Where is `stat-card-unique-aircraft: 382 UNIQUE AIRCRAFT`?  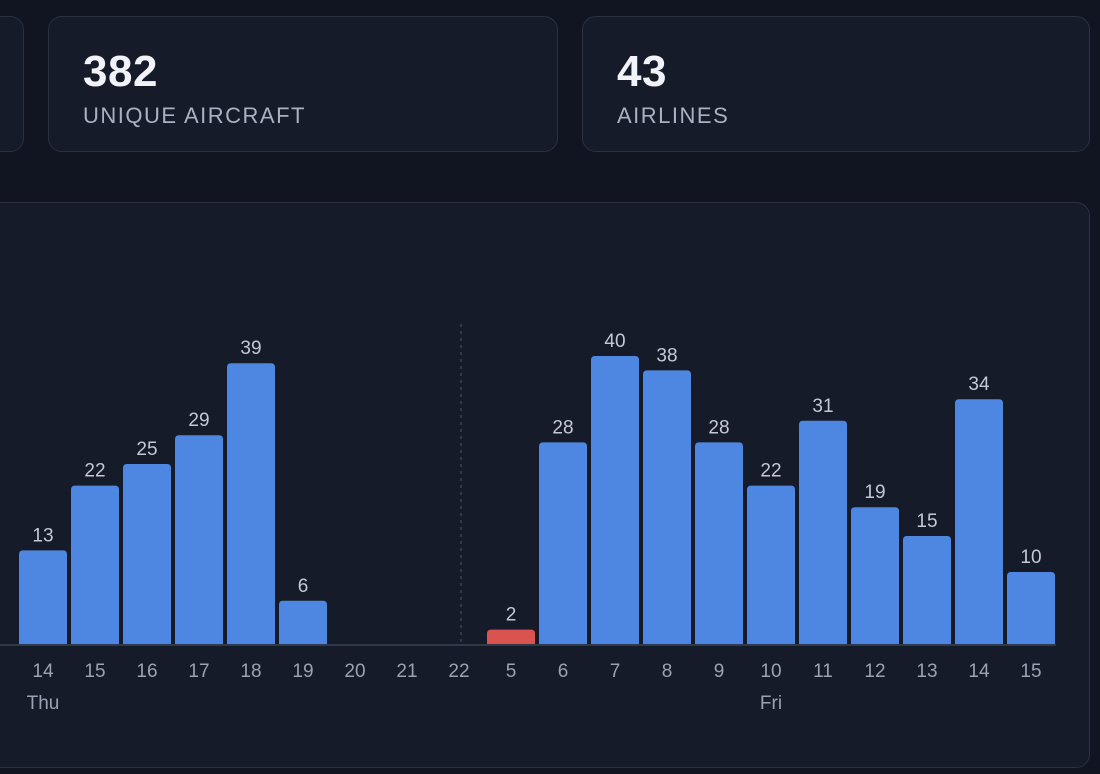 stat-card-unique-aircraft: 382 UNIQUE AIRCRAFT is located at coordinates (303, 84).